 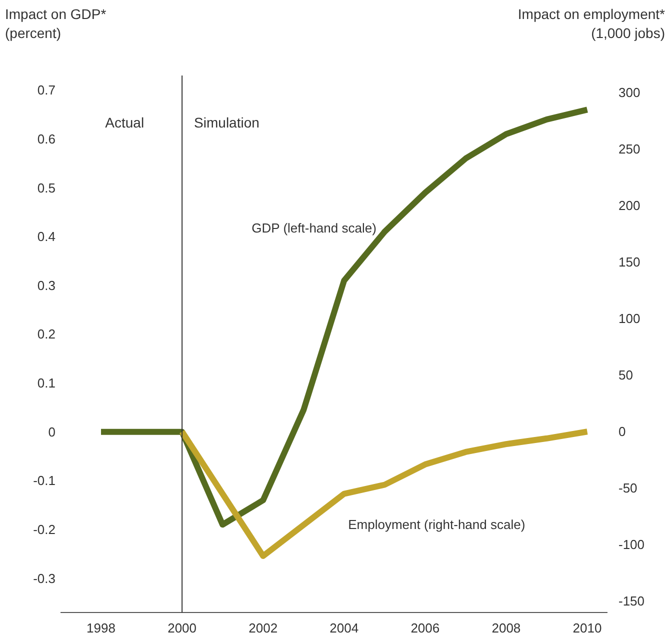 I want to click on y-tick-label: 0.6, so click(x=46, y=138).